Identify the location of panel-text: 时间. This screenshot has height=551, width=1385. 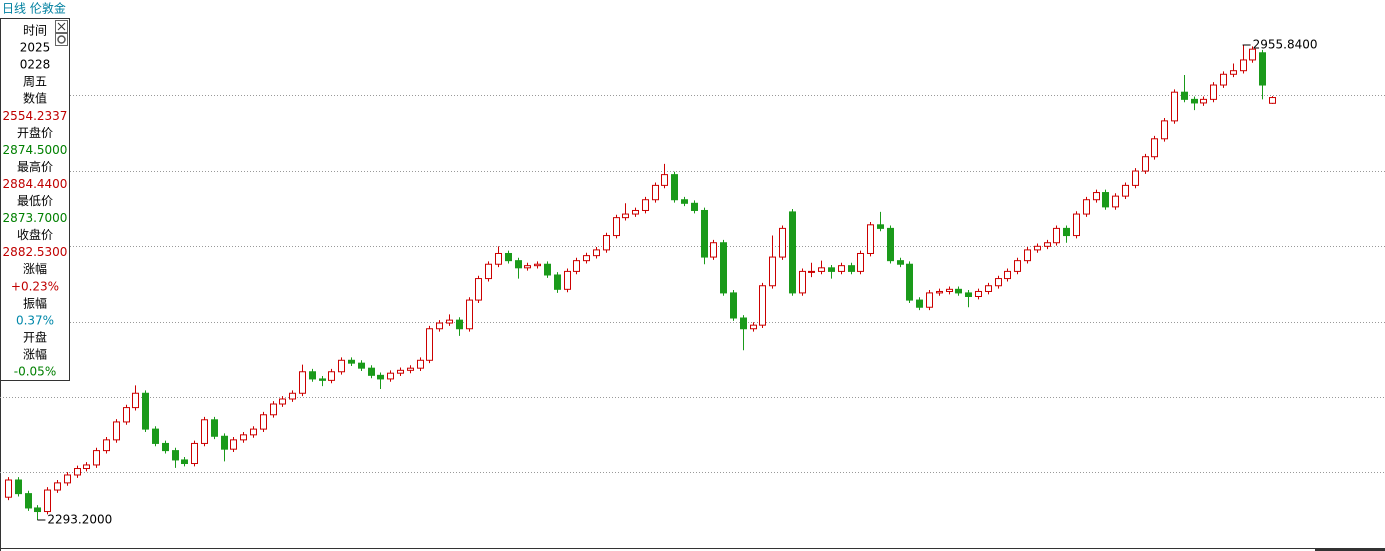
(35, 31).